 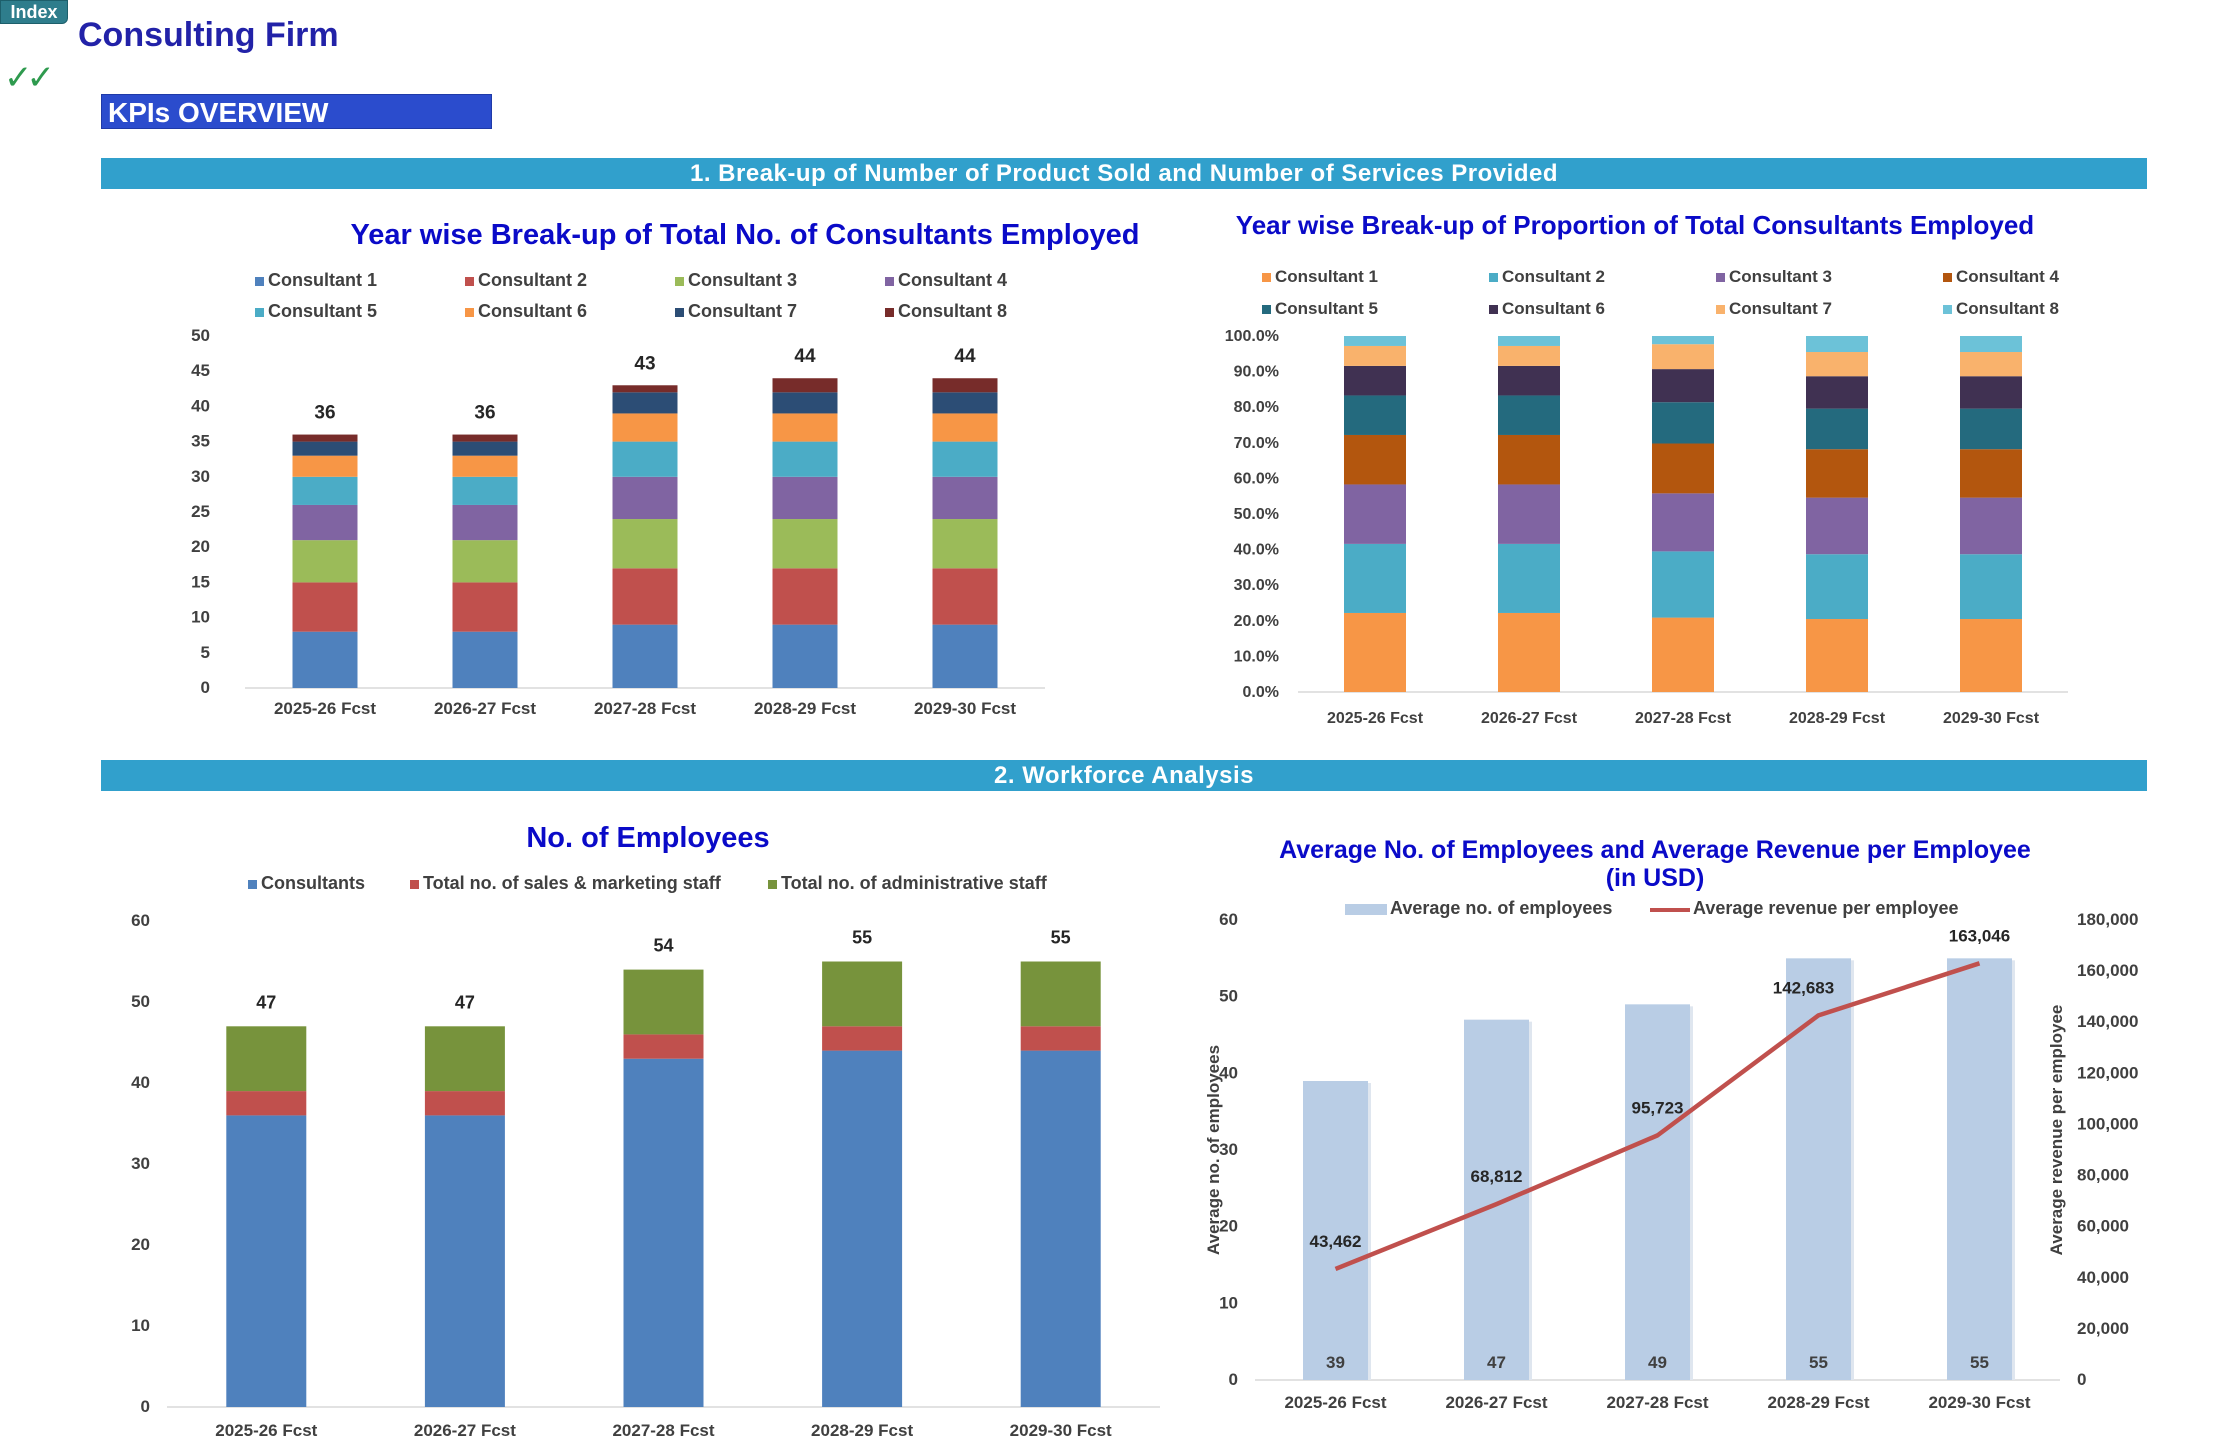 What do you see at coordinates (1228, 1149) in the screenshot?
I see `y-tick-label: 30` at bounding box center [1228, 1149].